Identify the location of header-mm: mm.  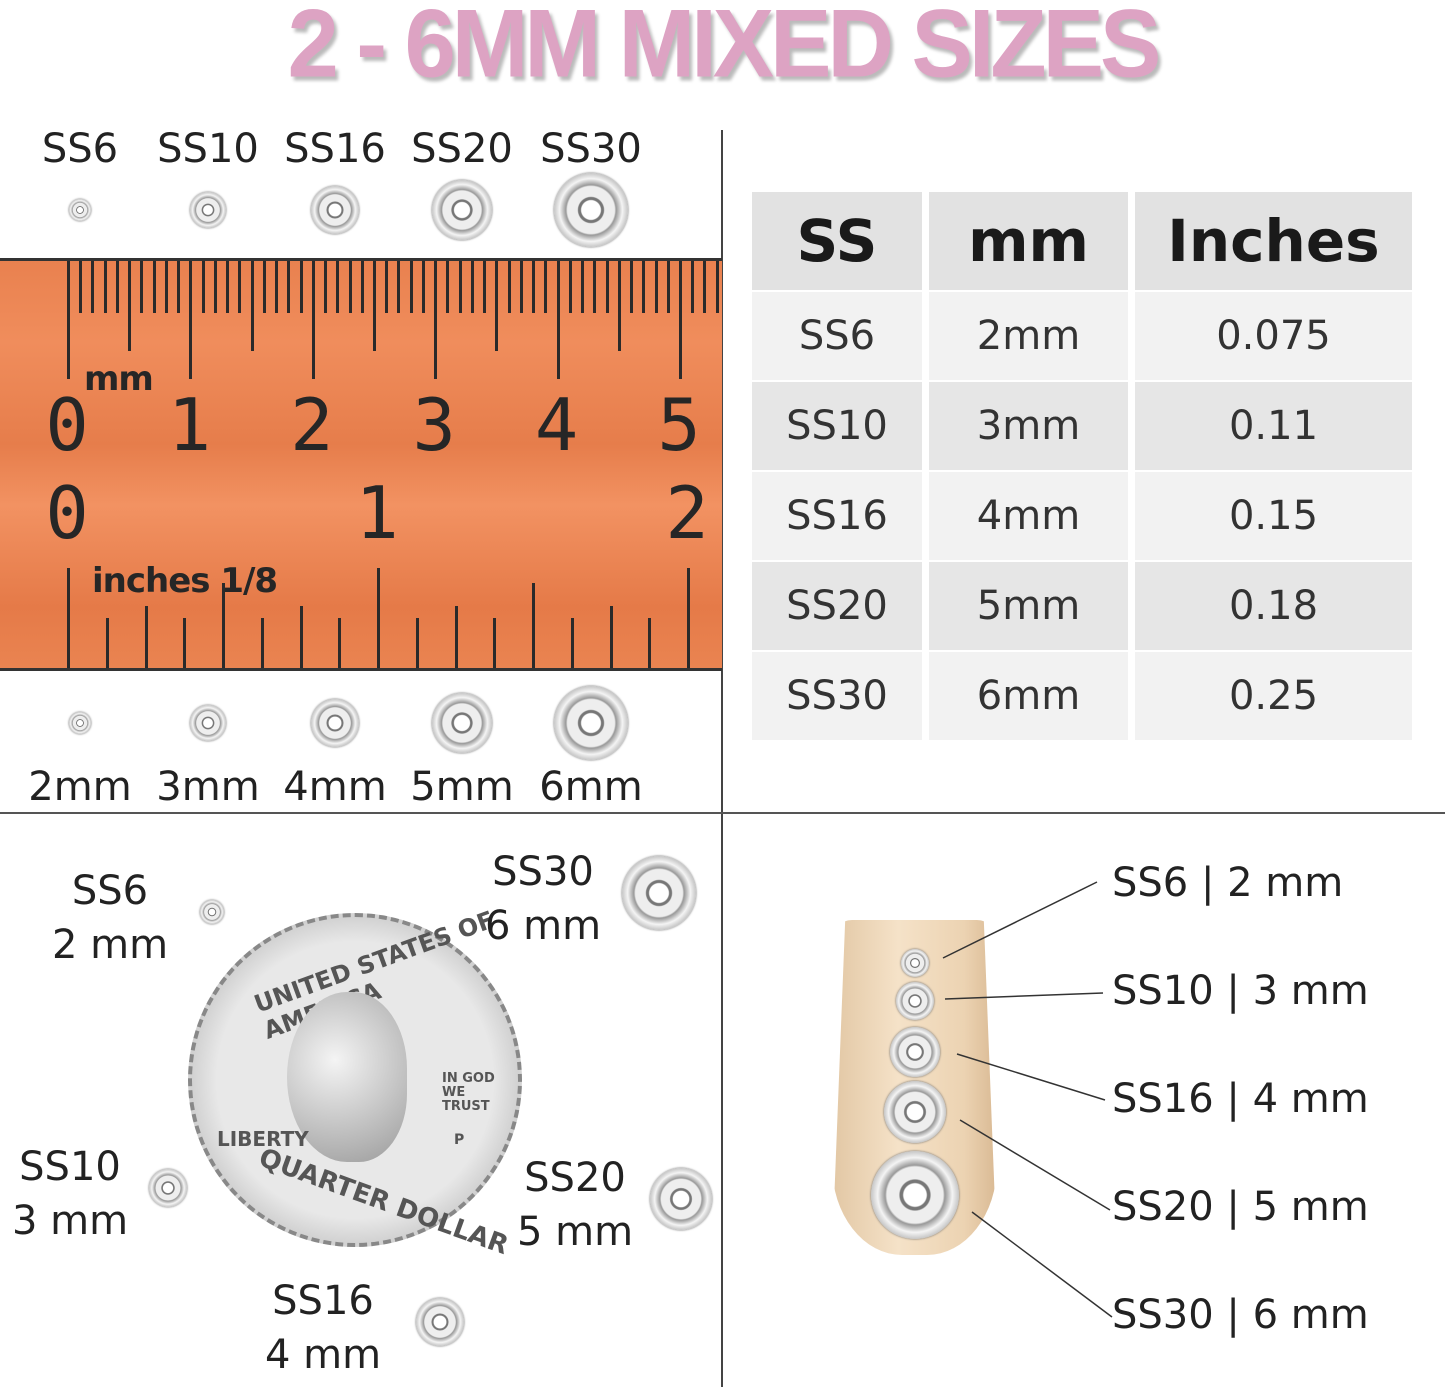
(1028, 241).